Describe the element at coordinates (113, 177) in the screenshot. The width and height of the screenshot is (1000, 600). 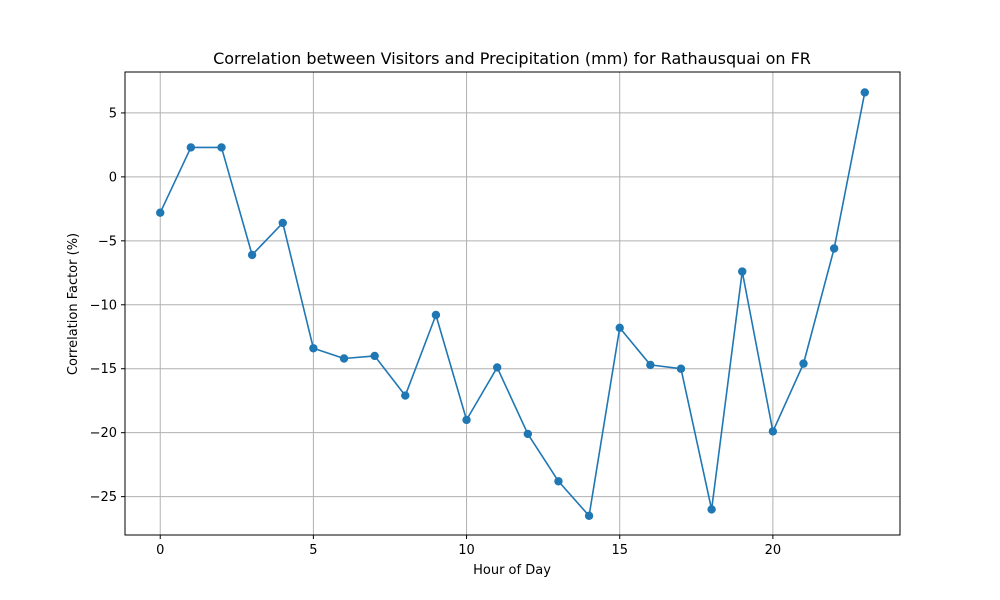
I see `y-tick-label: 0` at that location.